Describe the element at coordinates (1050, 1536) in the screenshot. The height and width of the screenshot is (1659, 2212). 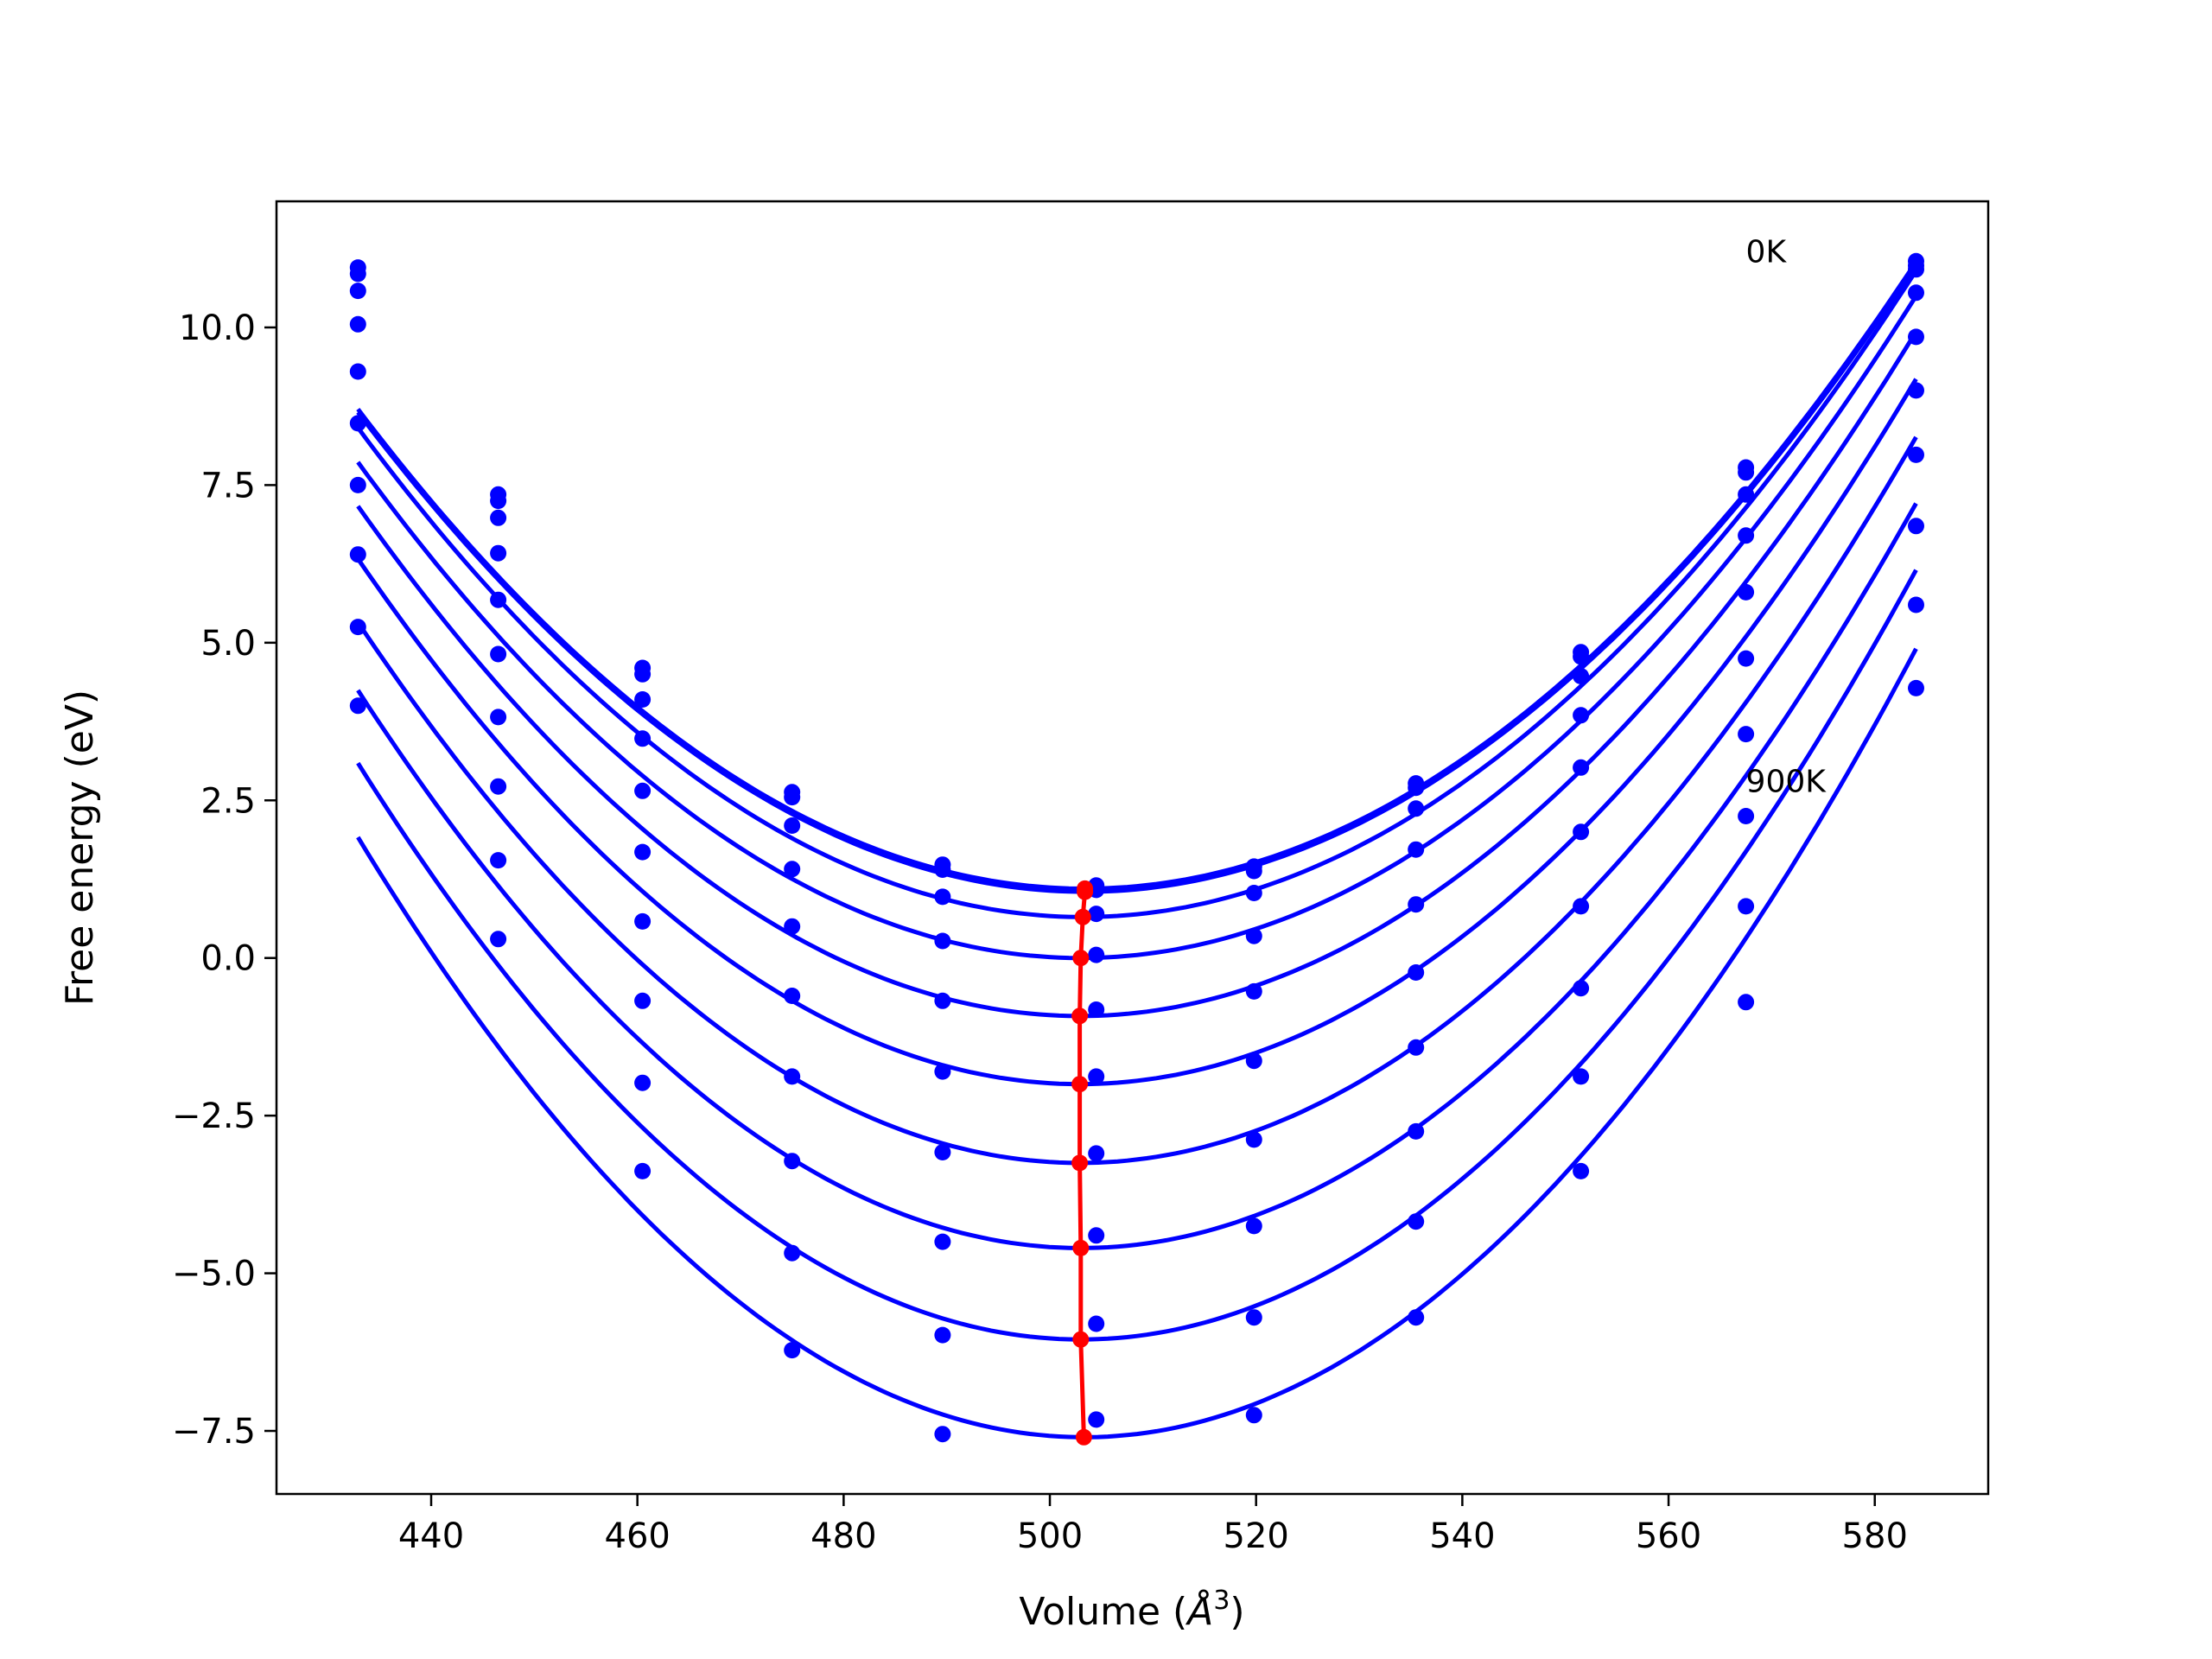
I see `x-tick-label: 500` at that location.